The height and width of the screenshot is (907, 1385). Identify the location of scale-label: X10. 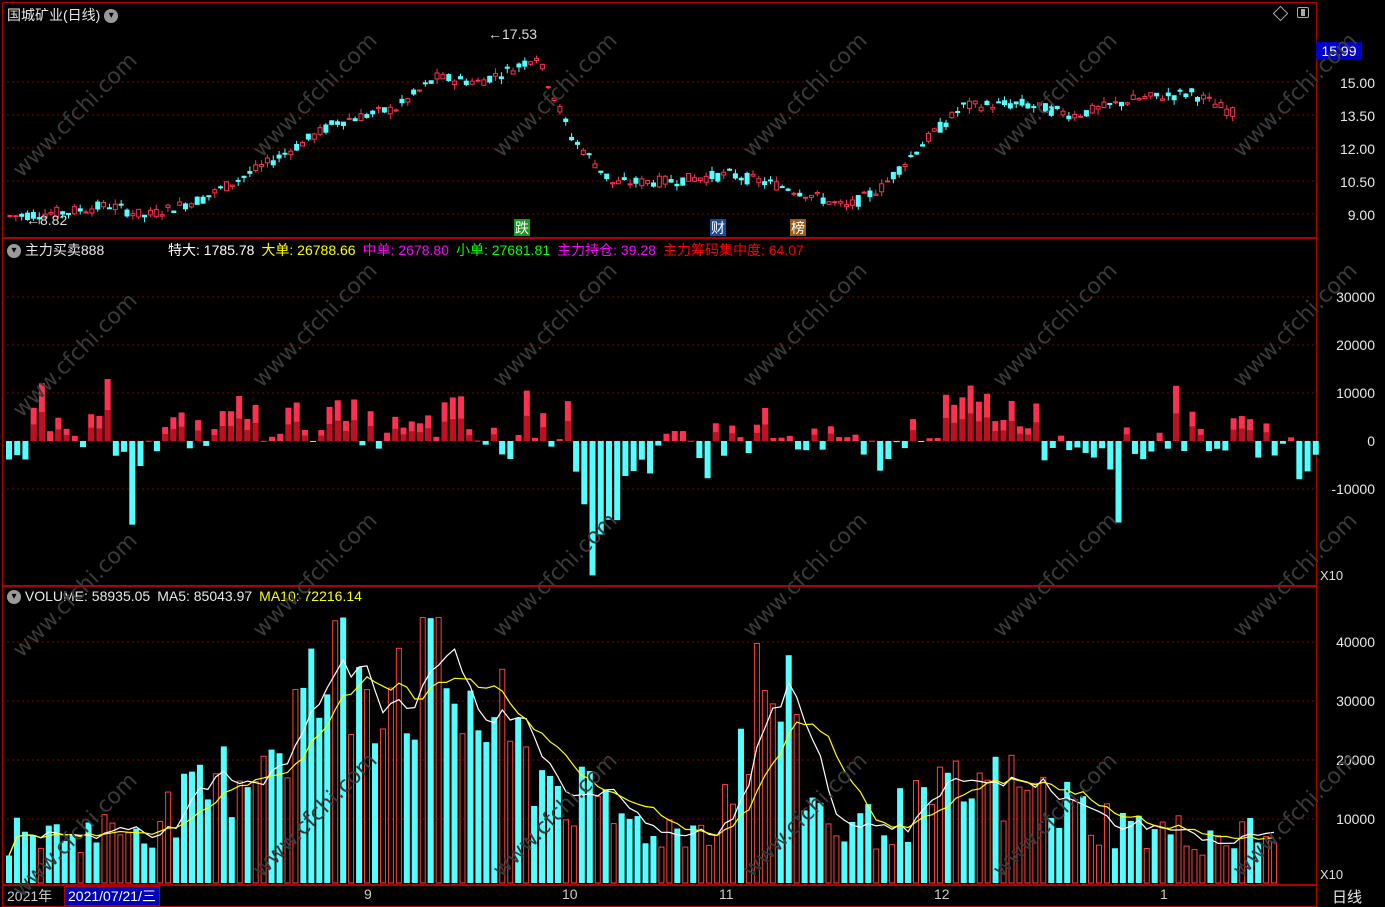
(1332, 874).